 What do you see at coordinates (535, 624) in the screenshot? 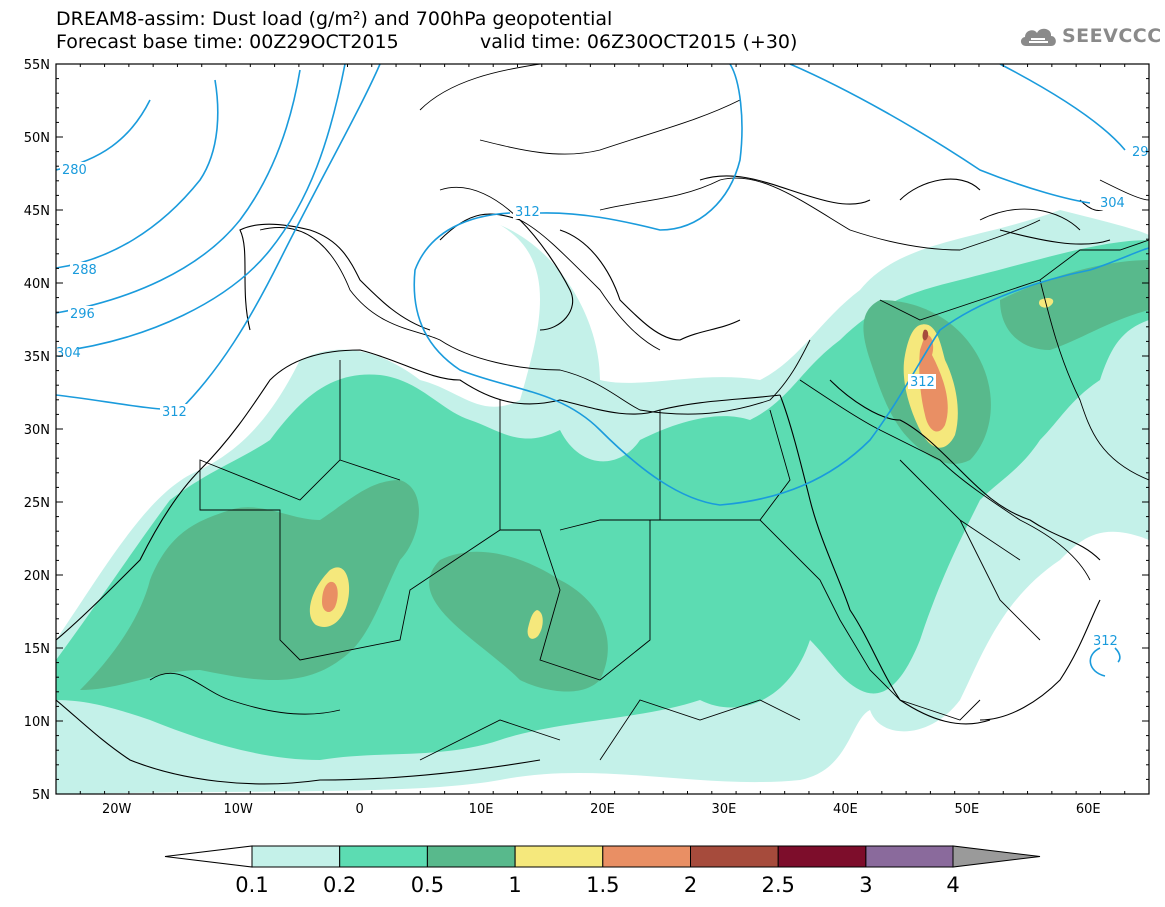
I see `dust-level-1-chad` at bounding box center [535, 624].